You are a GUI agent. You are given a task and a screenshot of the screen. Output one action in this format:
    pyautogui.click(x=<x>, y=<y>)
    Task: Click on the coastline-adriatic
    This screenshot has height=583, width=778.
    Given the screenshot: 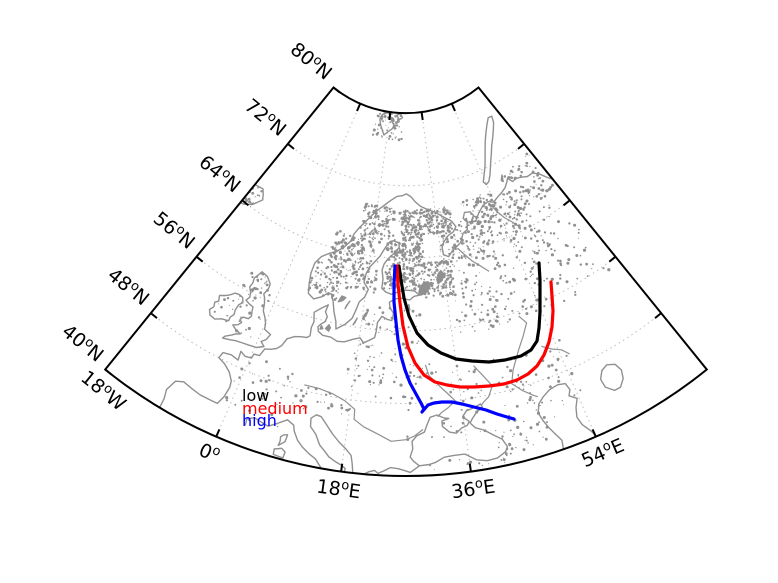 What is the action you would take?
    pyautogui.click(x=331, y=444)
    